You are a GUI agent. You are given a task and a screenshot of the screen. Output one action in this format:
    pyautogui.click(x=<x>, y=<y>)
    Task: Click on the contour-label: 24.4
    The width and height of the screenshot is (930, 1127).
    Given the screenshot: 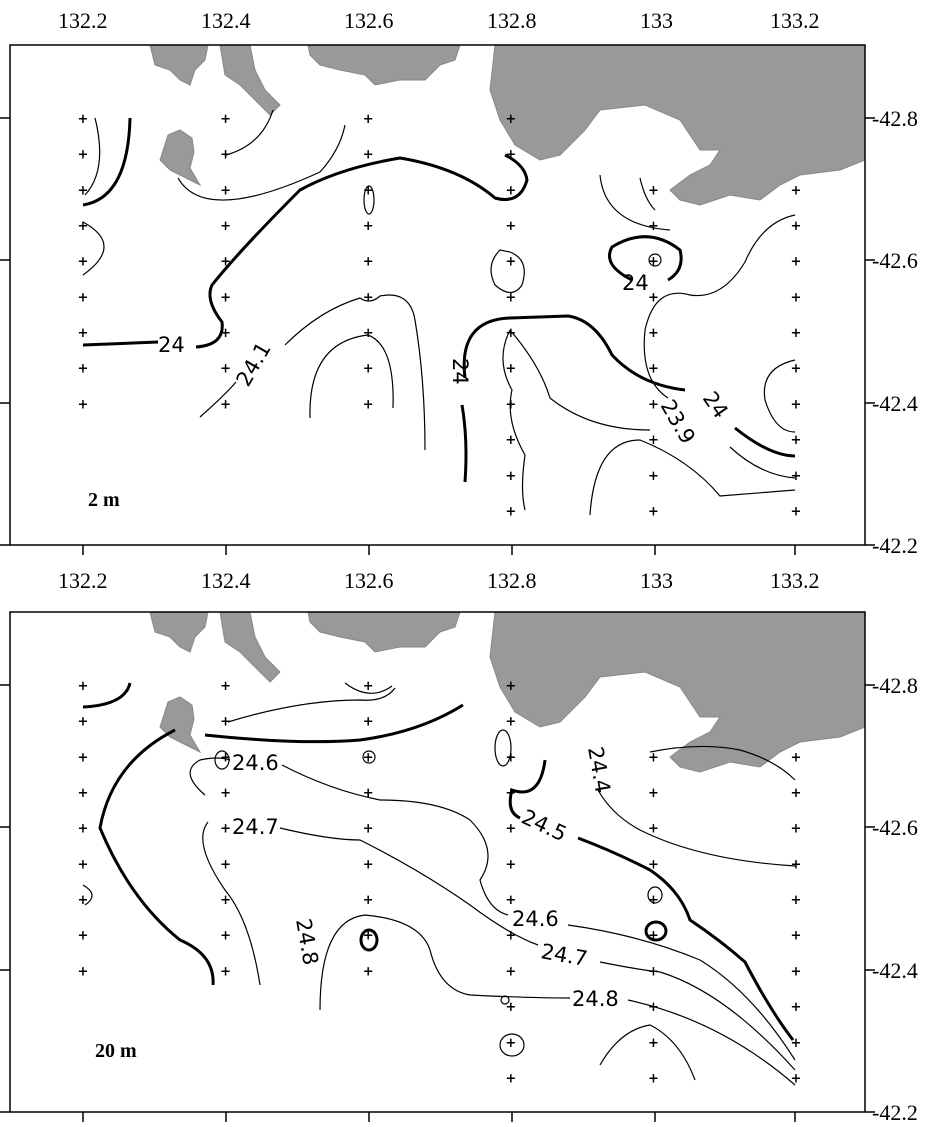 What is the action you would take?
    pyautogui.click(x=599, y=770)
    